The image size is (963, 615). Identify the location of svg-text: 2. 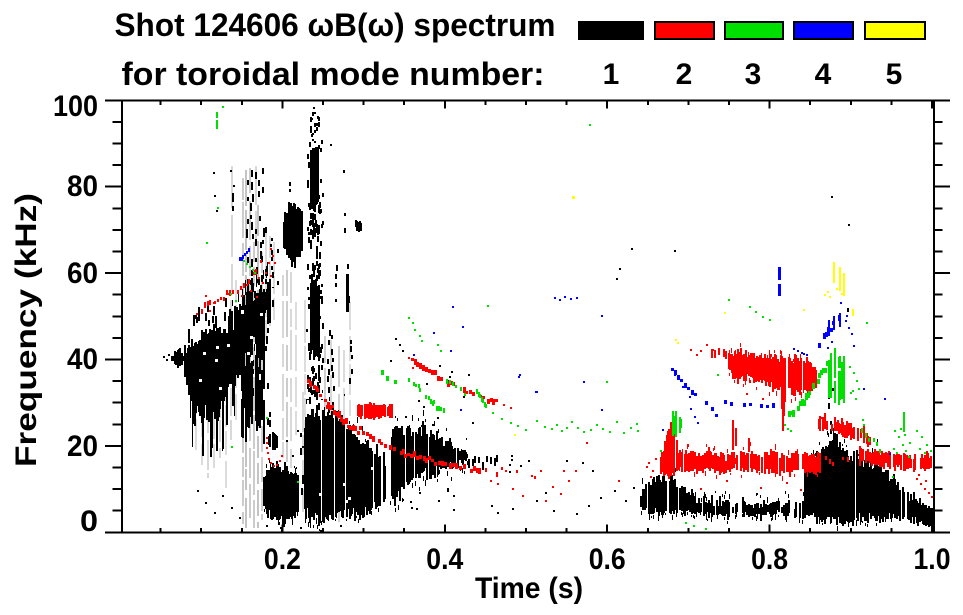
(684, 74).